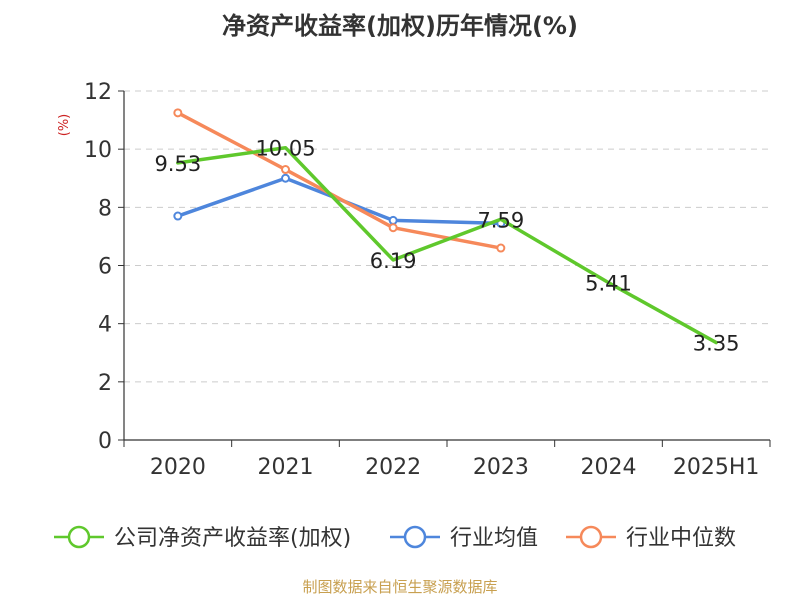 The height and width of the screenshot is (600, 800). What do you see at coordinates (105, 383) in the screenshot?
I see `y-tick-label: 2` at bounding box center [105, 383].